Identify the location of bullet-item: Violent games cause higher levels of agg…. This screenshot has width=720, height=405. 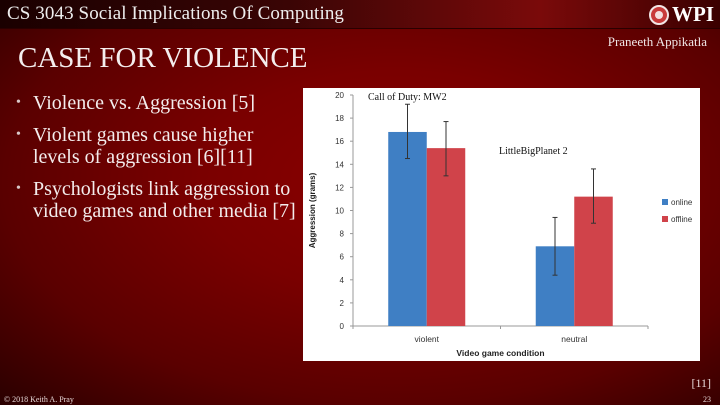
(156, 146).